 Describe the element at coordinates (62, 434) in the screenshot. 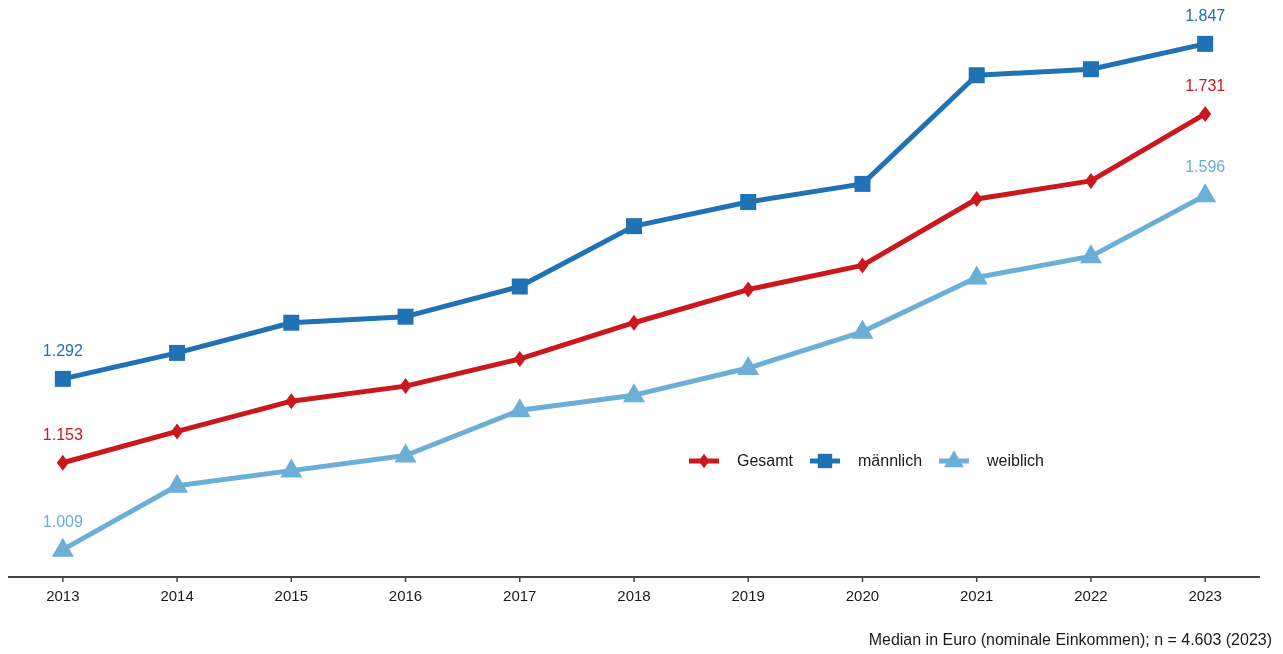

I see `data-label: 1.153` at that location.